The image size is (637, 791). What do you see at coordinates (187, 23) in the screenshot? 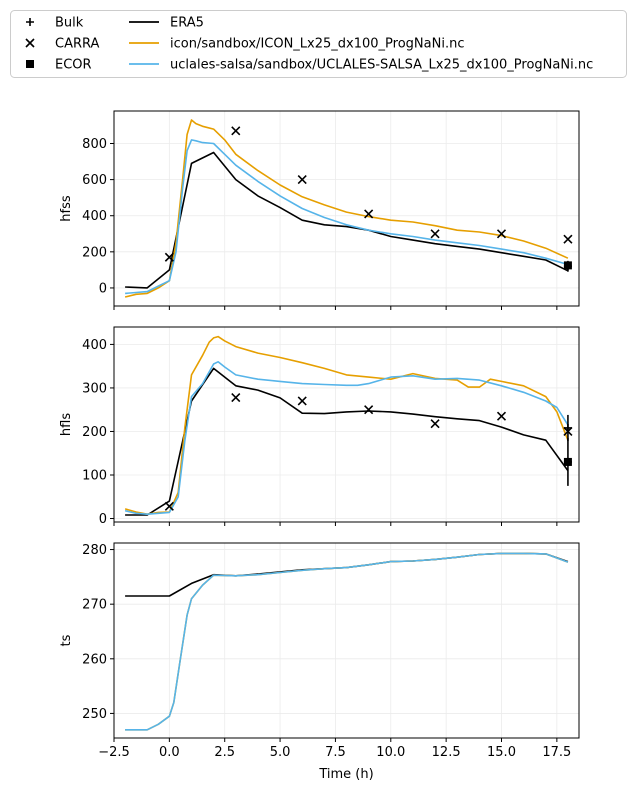
I see `legend-label: ERA5` at bounding box center [187, 23].